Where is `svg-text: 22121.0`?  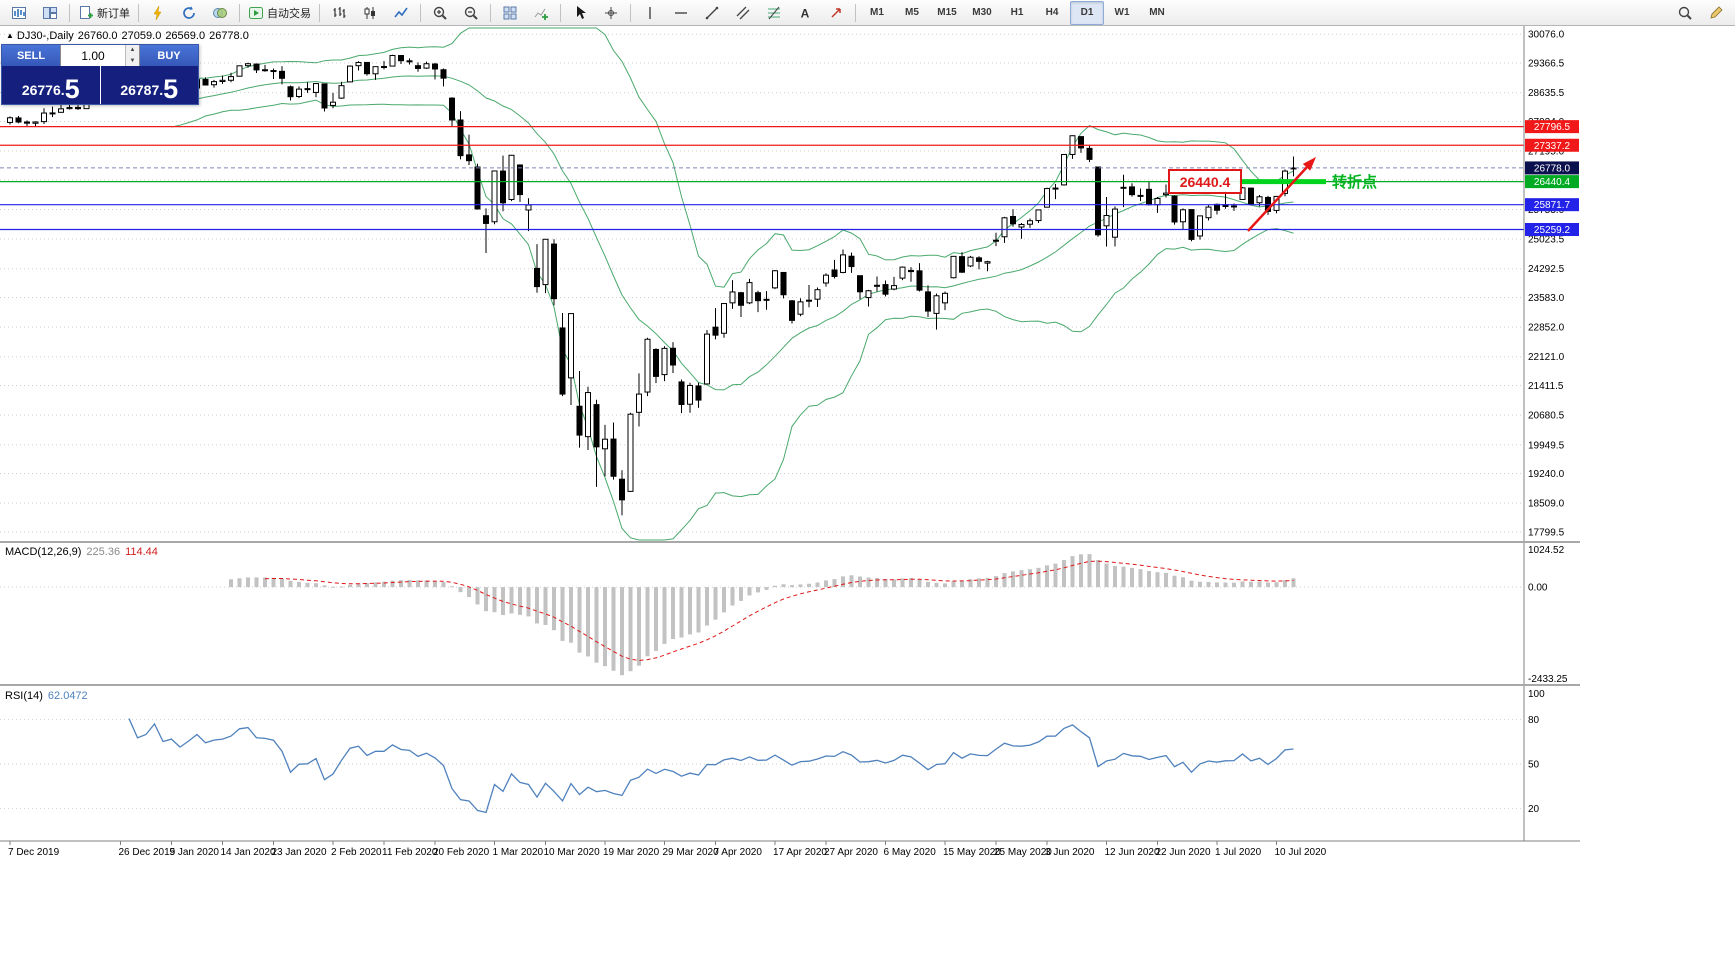 svg-text: 22121.0 is located at coordinates (1546, 357).